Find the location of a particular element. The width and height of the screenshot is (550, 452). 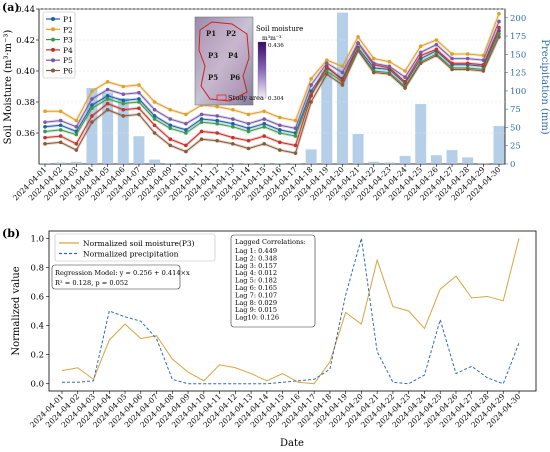

study-area-outline is located at coordinates (224, 61).